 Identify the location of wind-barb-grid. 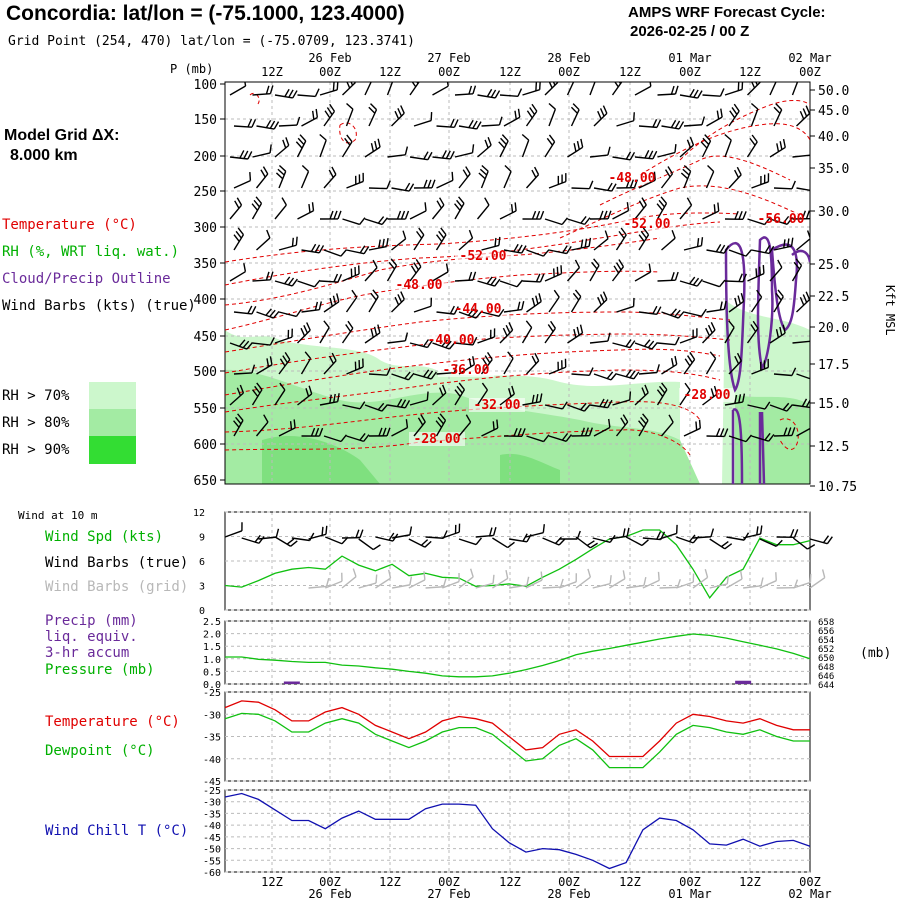
(670, 584).